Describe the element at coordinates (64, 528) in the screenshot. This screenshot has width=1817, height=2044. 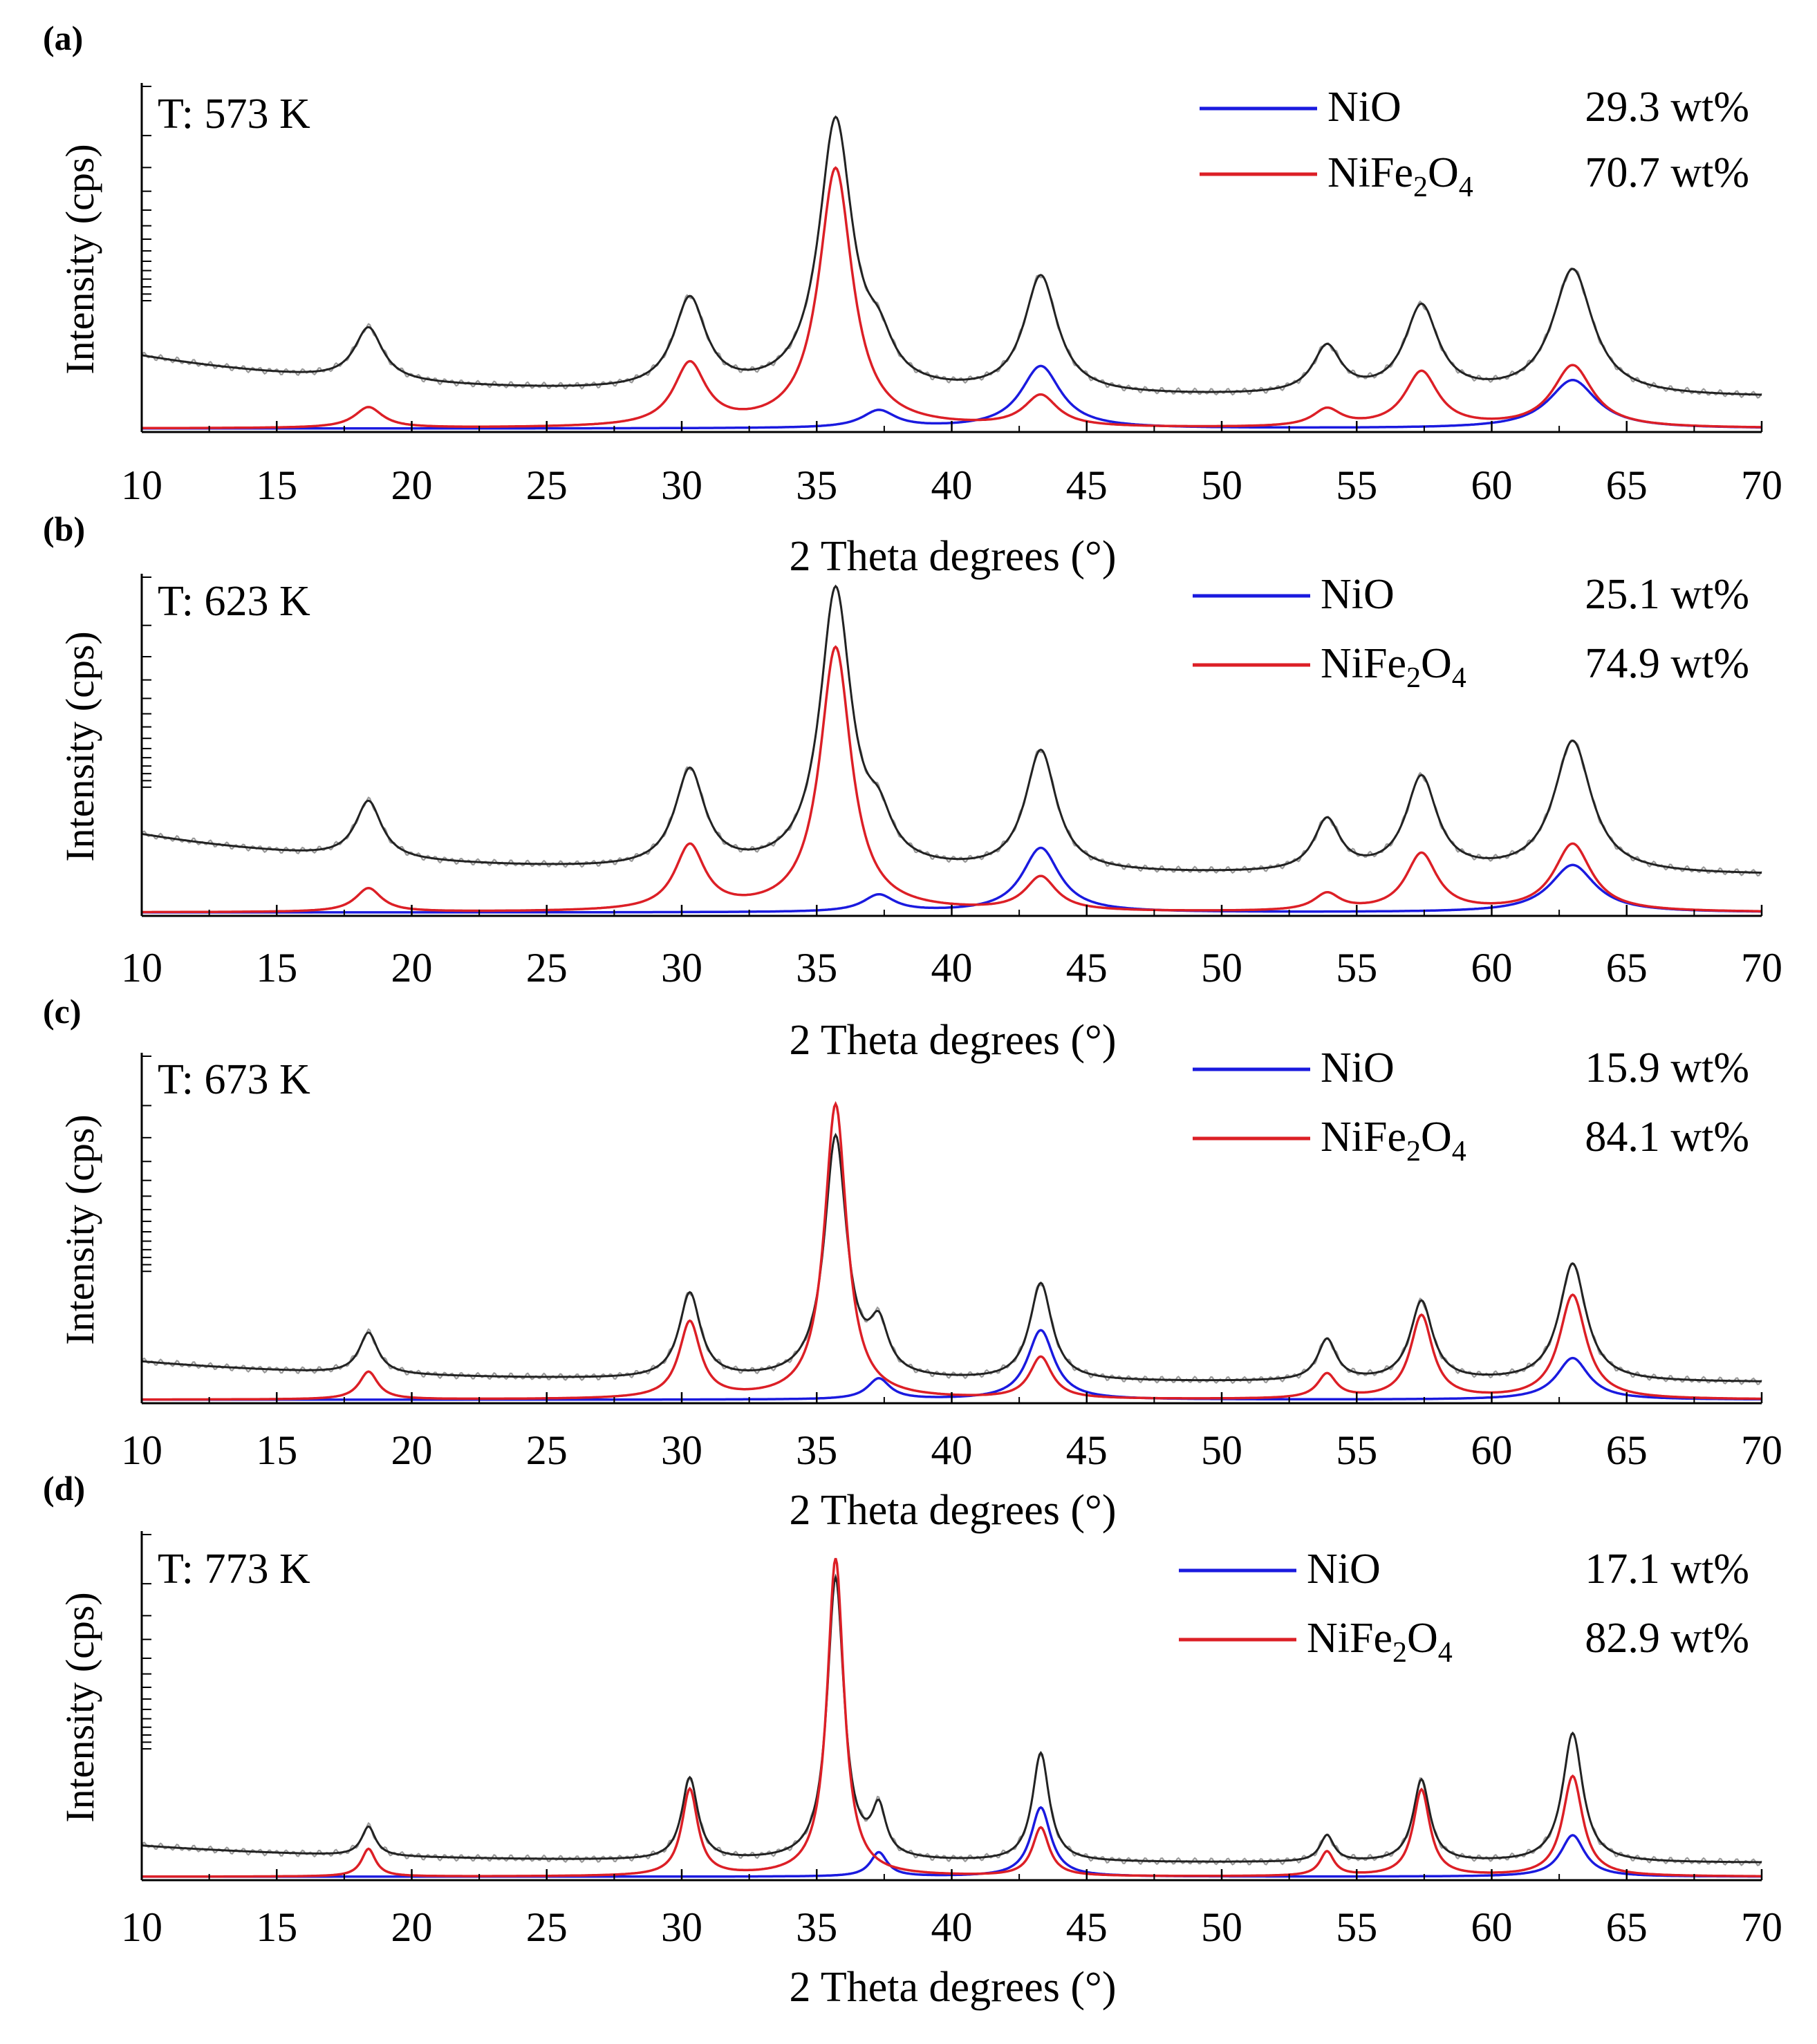
I see `panel-label: (b)` at that location.